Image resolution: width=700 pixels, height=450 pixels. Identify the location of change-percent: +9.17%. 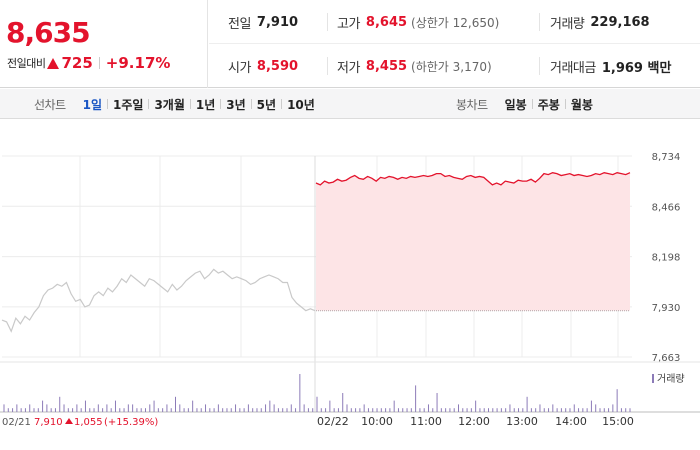
(138, 63).